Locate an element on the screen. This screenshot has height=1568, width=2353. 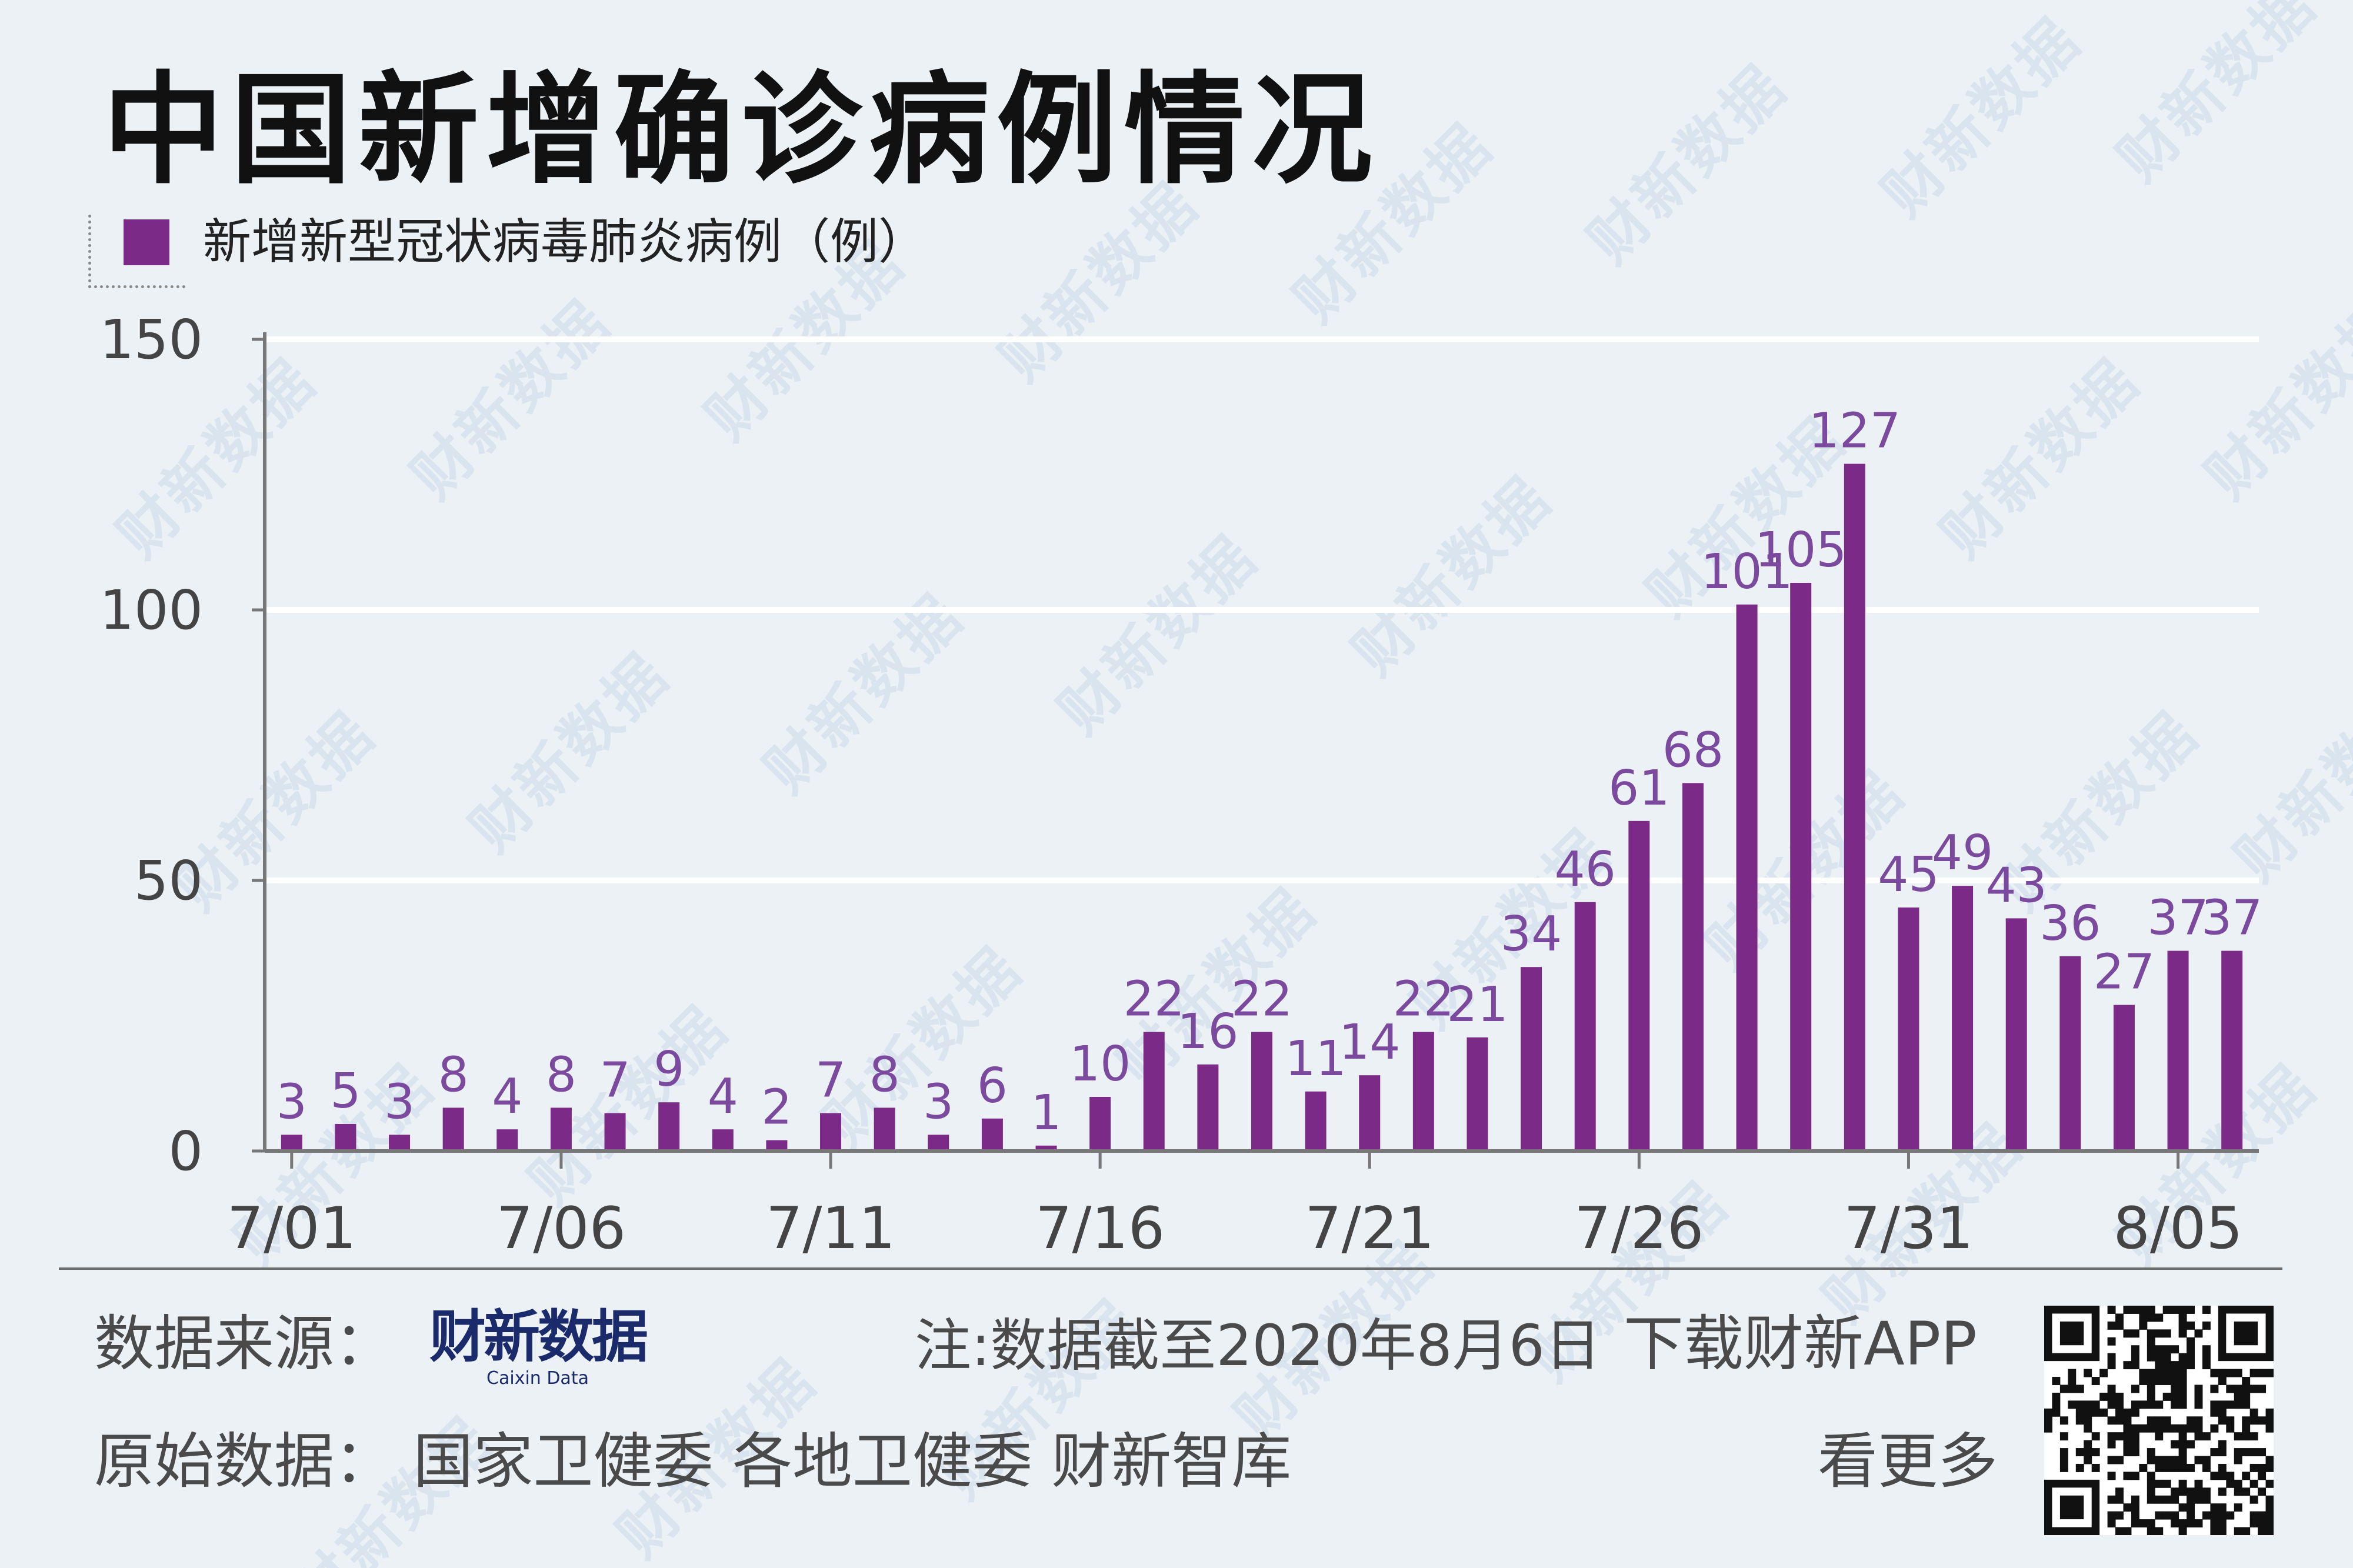
bar-value-label: 11 is located at coordinates (1316, 1059).